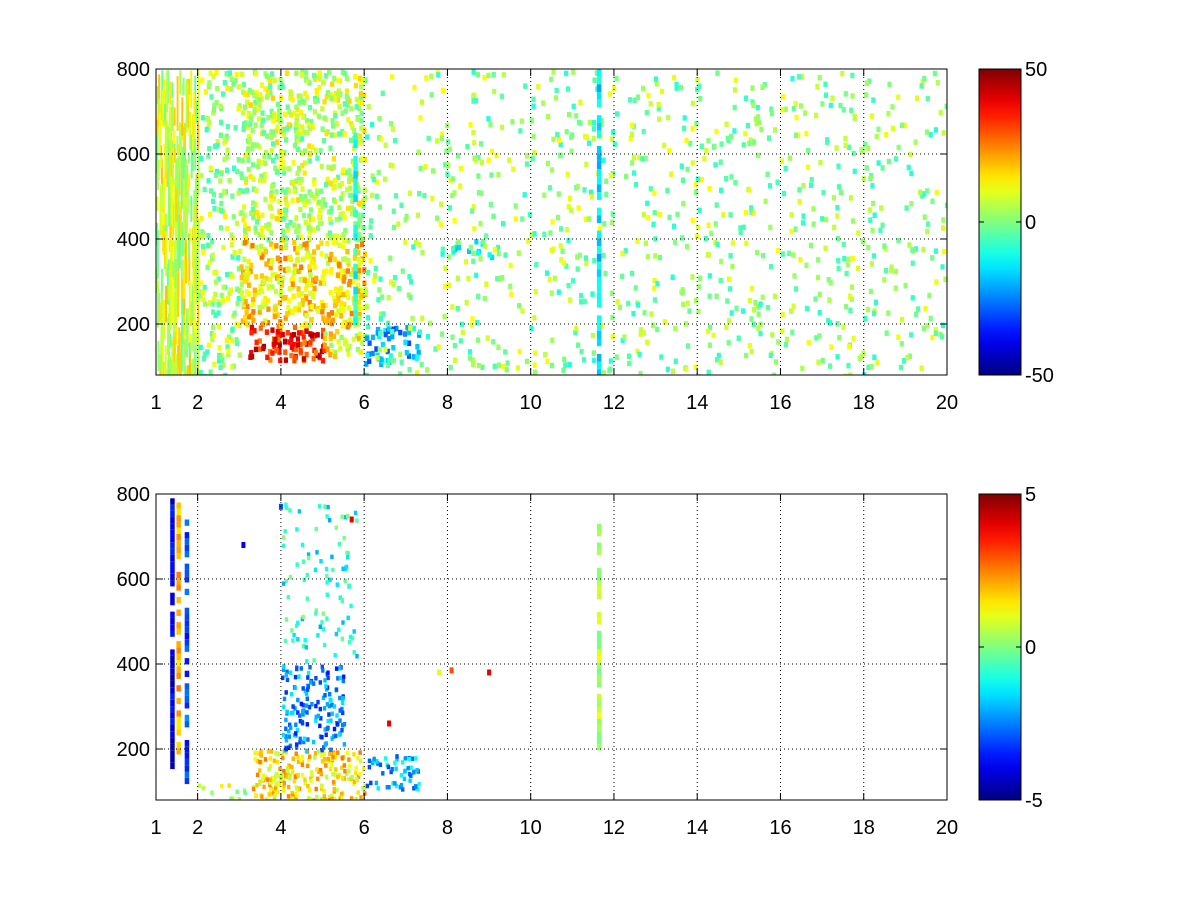 The height and width of the screenshot is (900, 1200). Describe the element at coordinates (133, 325) in the screenshot. I see `y-tick-label: 200` at that location.